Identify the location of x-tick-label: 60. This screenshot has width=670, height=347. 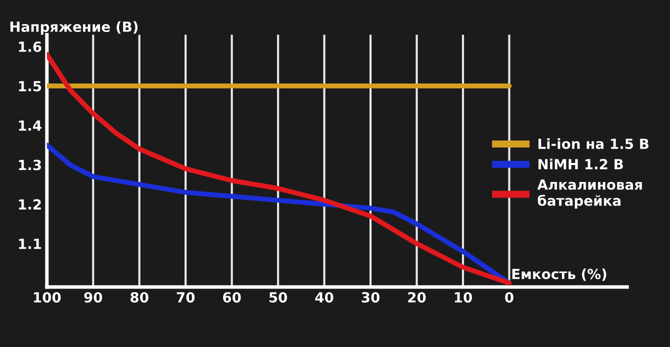
(232, 297).